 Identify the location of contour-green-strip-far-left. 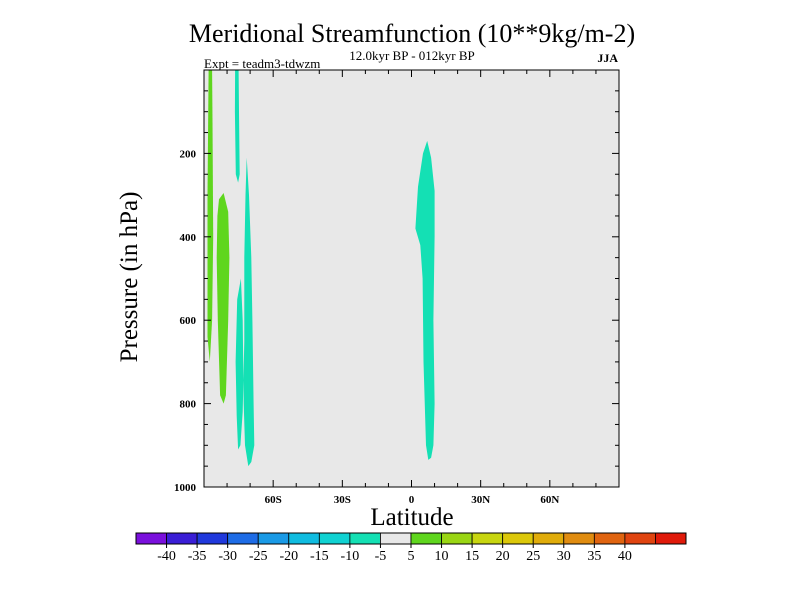
(210, 216).